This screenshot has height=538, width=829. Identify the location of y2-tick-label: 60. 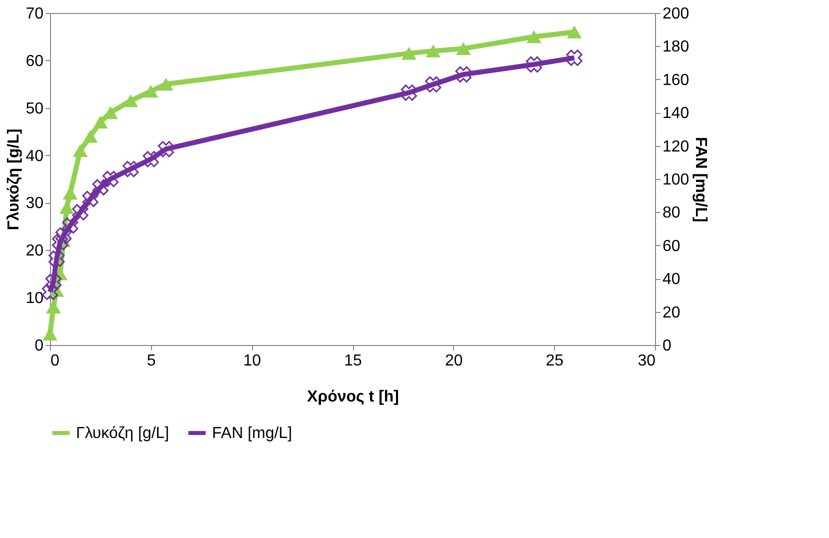
(671, 246).